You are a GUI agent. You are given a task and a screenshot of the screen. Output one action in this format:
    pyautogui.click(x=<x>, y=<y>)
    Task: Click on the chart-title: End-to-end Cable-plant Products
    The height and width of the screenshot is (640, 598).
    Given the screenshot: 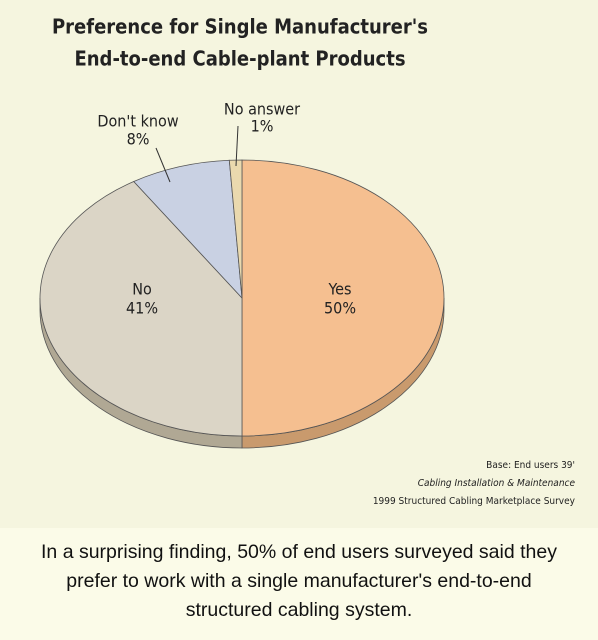 What is the action you would take?
    pyautogui.click(x=239, y=59)
    